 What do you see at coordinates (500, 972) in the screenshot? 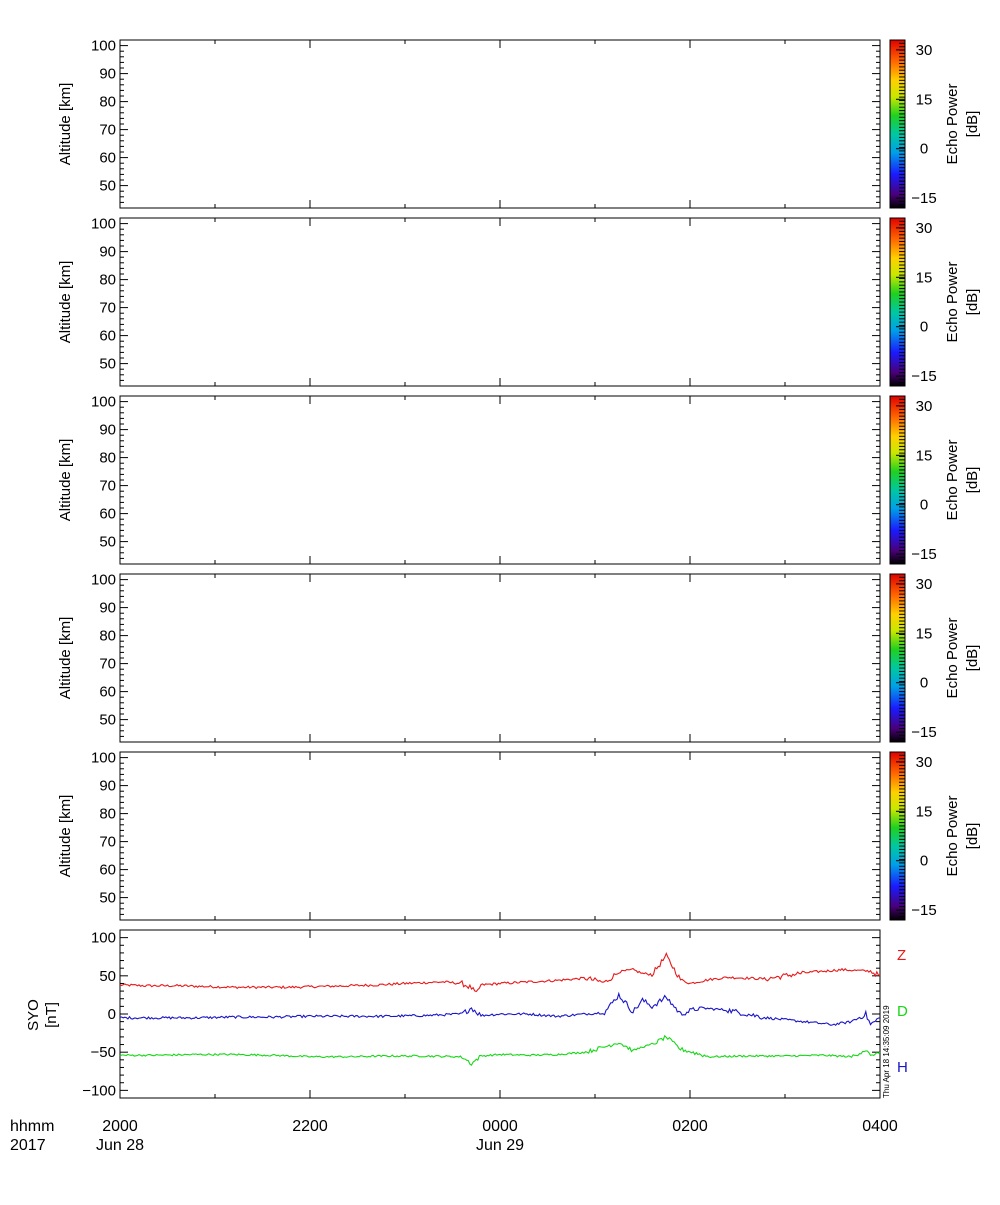
I see `series-line-z` at bounding box center [500, 972].